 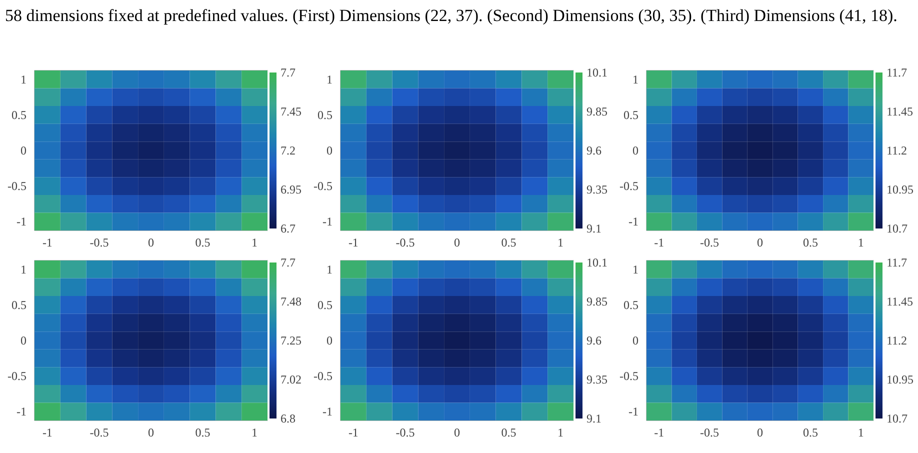 I want to click on color-bar-label: 7.2, so click(x=288, y=151).